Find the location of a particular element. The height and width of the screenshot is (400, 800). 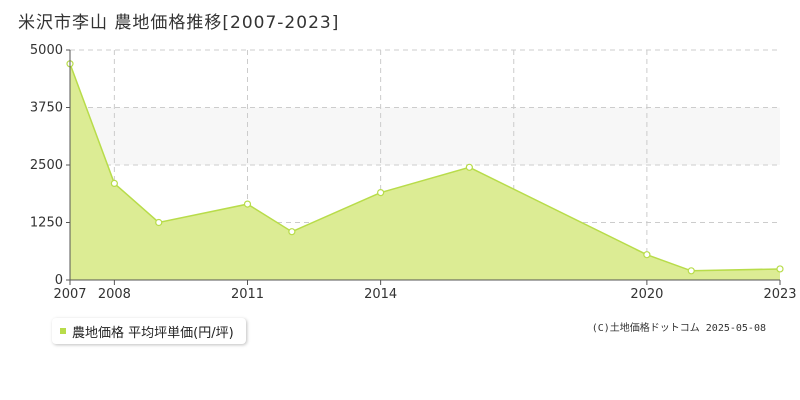

y-tick-label: 3750 is located at coordinates (46, 108).